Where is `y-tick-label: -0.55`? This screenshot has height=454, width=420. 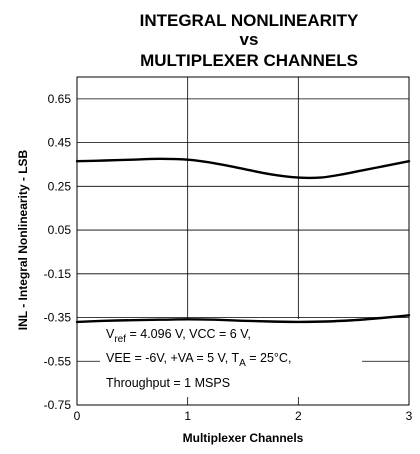
y-tick-label: -0.55 is located at coordinates (58, 361).